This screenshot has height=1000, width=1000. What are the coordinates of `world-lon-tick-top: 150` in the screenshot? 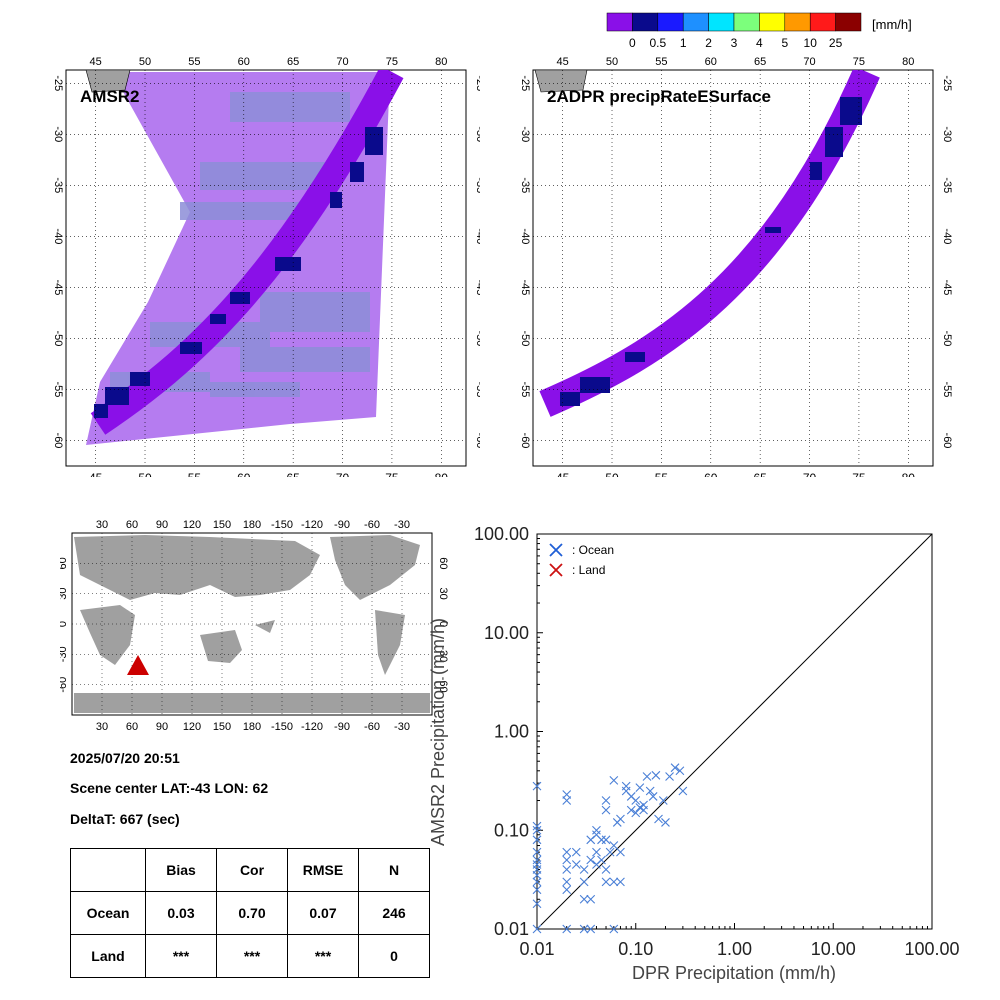 It's located at (222, 525).